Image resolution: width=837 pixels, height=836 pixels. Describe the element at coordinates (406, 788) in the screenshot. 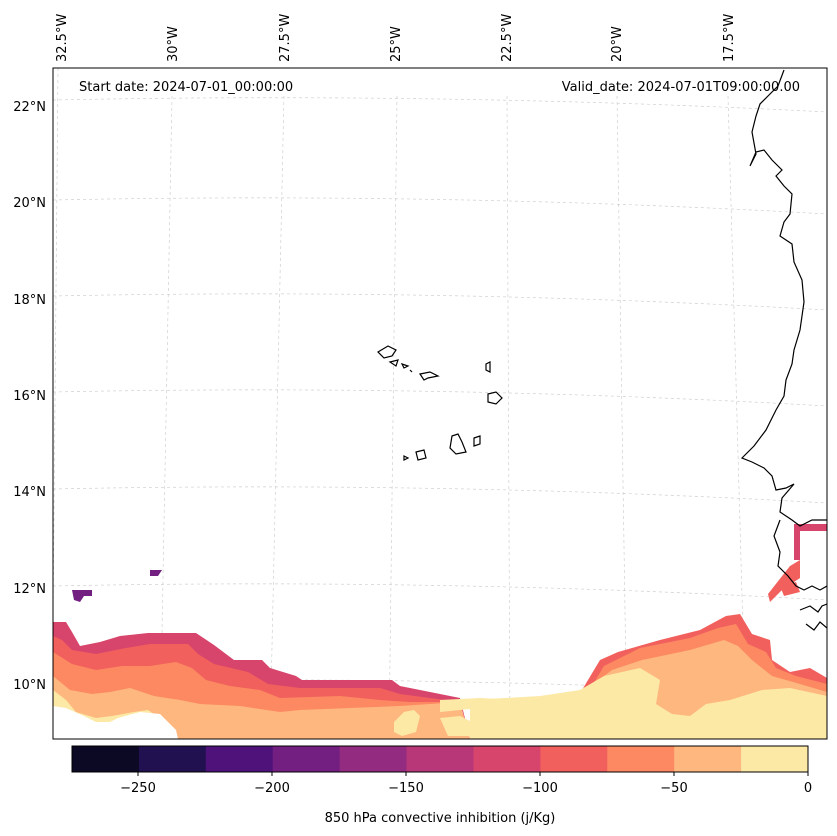

I see `colorbar-tick-label: −150` at that location.